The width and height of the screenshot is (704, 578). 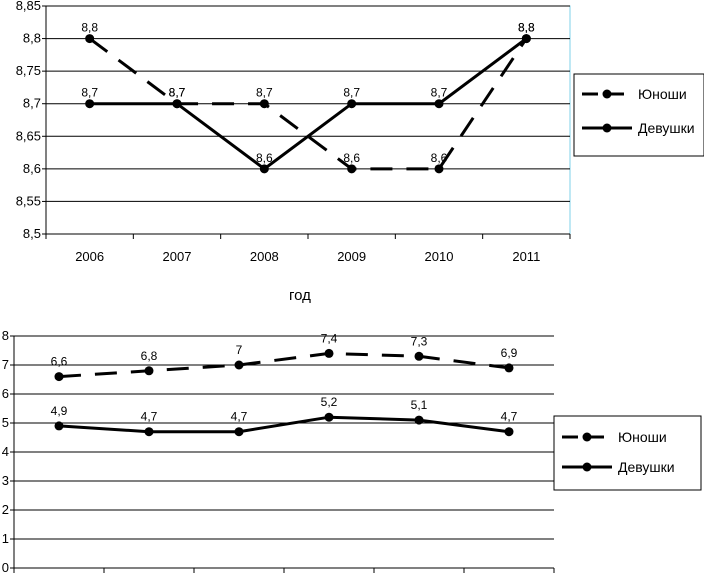 What do you see at coordinates (351, 256) in the screenshot?
I see `x-tick-label: 2009` at bounding box center [351, 256].